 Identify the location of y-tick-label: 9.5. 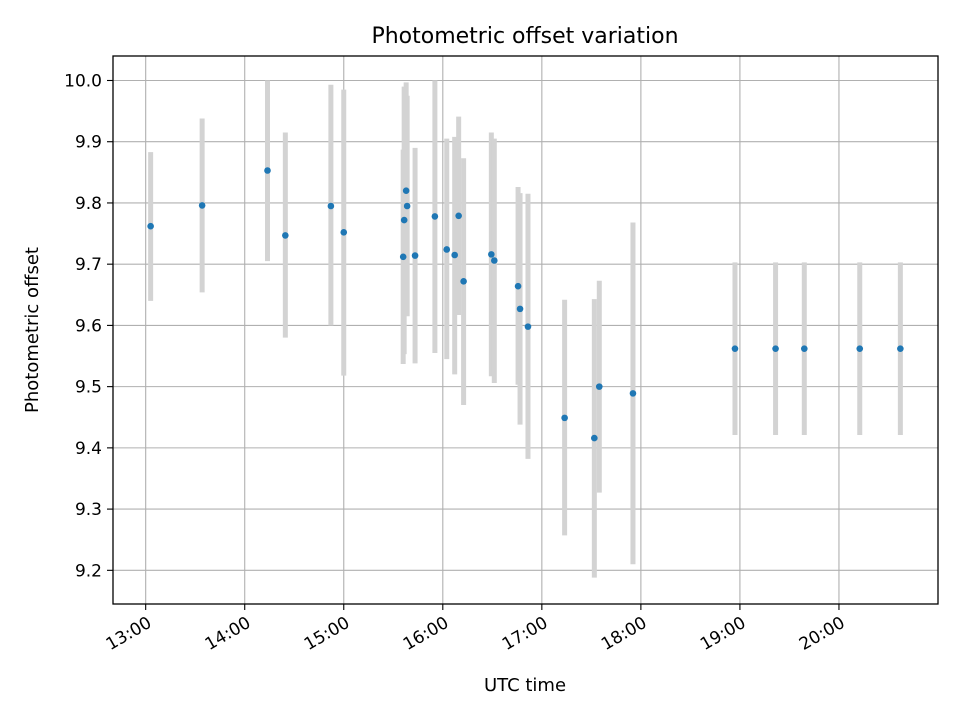
(88, 388).